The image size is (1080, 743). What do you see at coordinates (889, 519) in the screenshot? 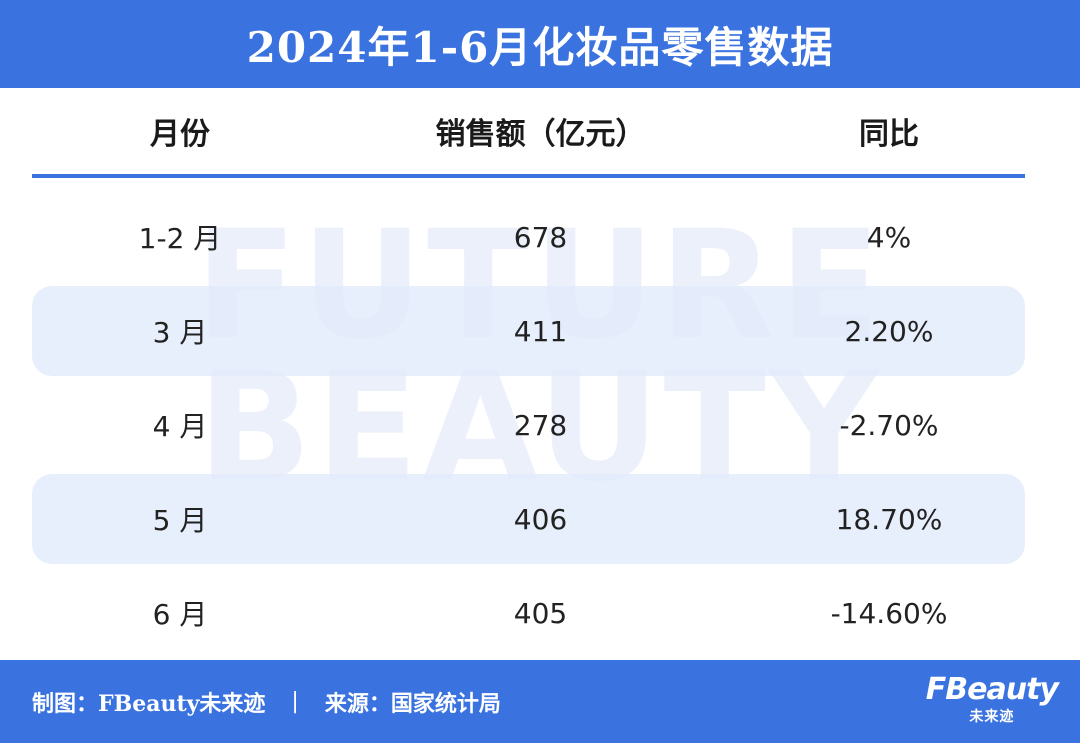
I see `cell-yoy: 18.70%` at bounding box center [889, 519].